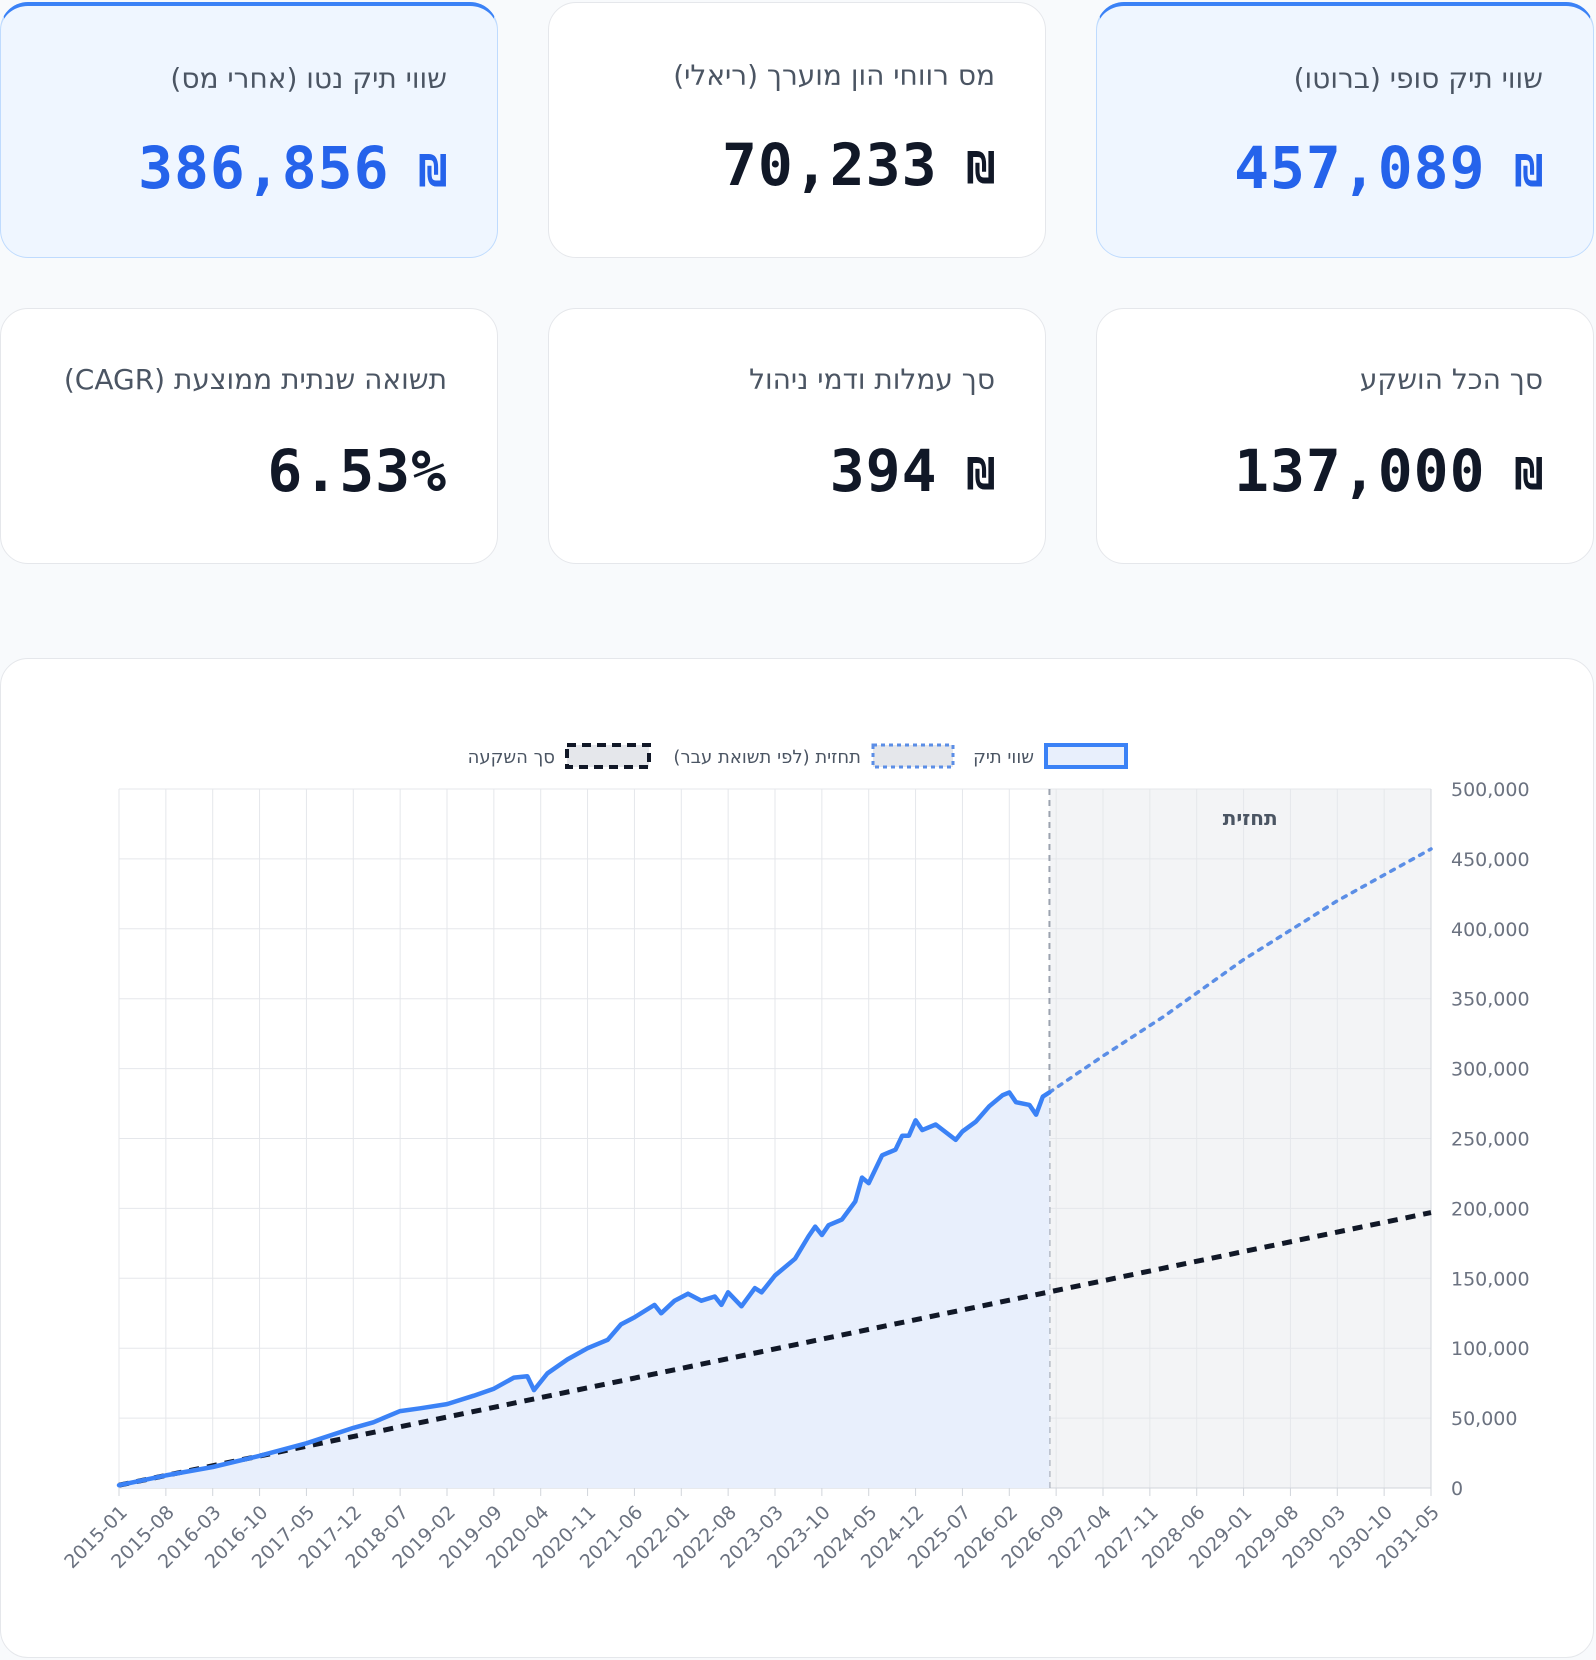  Describe the element at coordinates (829, 165) in the screenshot. I see `capital-gains-tax-amount: 70,233` at that location.